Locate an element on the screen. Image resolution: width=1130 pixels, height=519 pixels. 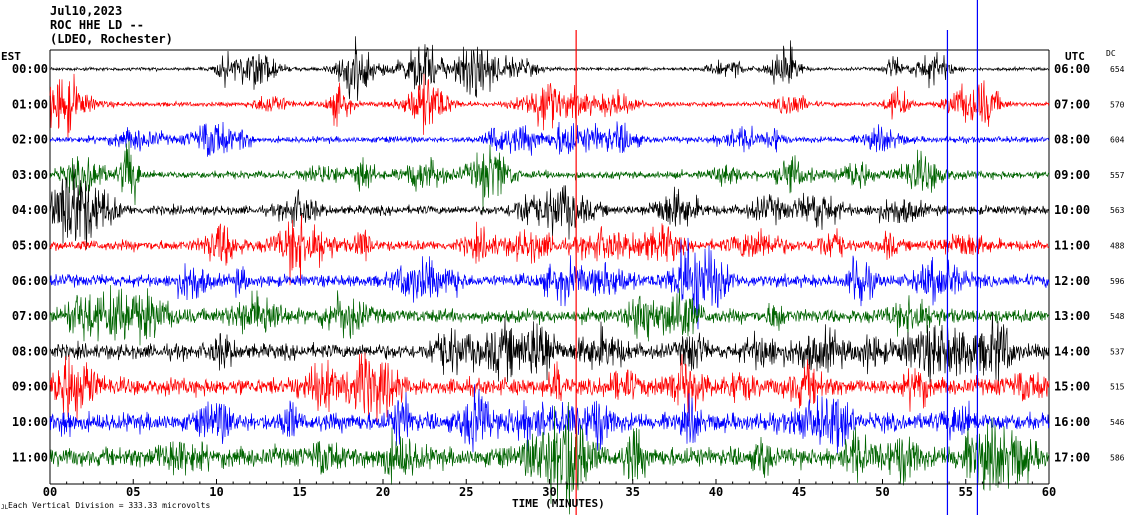
right-hour-label: 11:00 is located at coordinates (1072, 246).